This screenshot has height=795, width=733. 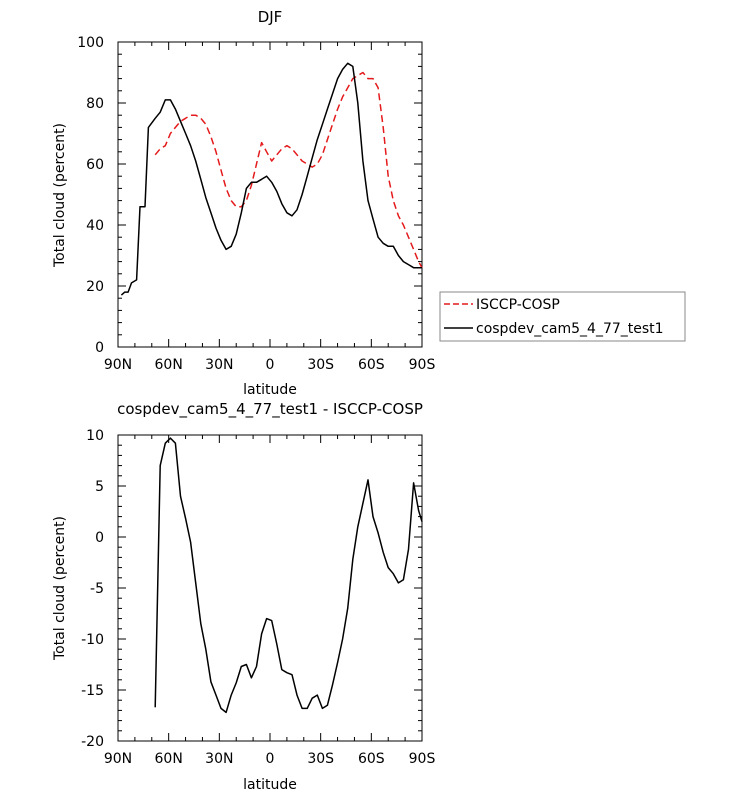 What do you see at coordinates (219, 759) in the screenshot?
I see `bottom-x-tick-label: 30N` at bounding box center [219, 759].